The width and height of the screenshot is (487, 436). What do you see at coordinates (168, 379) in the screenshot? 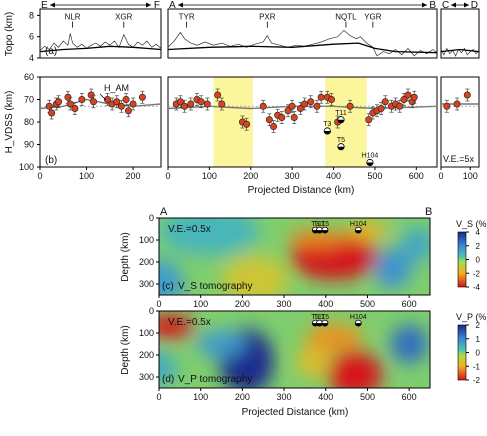
I see `panel-d-tag: (d)` at bounding box center [168, 379].